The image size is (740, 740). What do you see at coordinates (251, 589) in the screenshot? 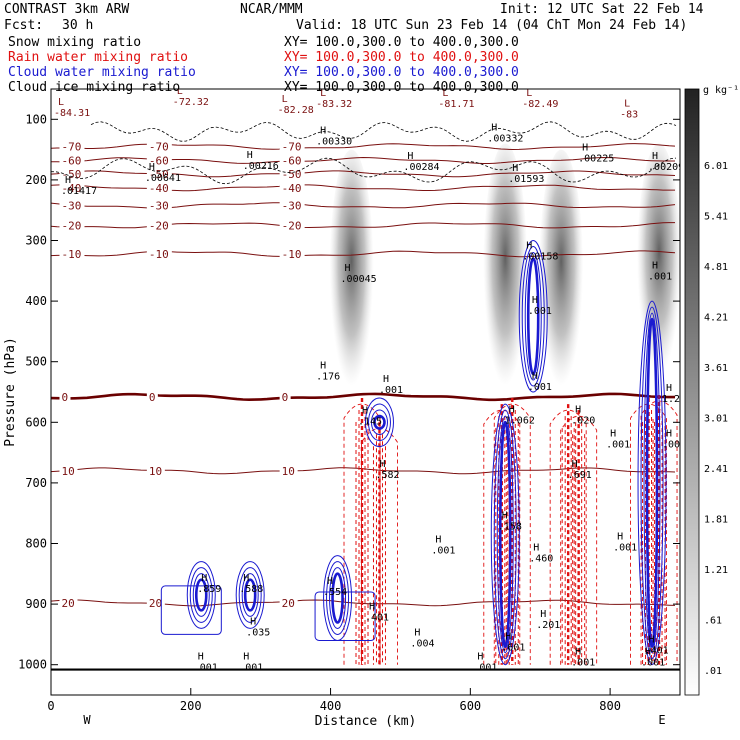
I see `extremum-value: .588` at bounding box center [251, 589].